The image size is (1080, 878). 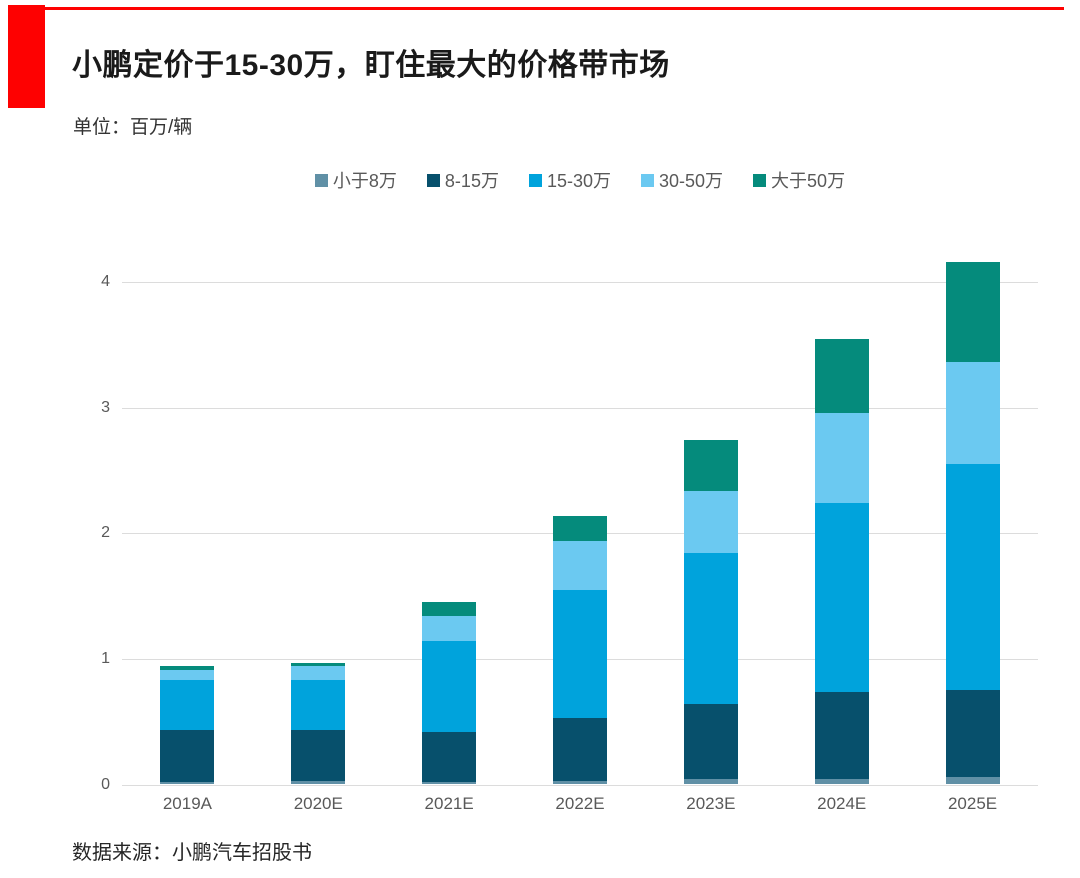 What do you see at coordinates (318, 782) in the screenshot?
I see `bar-segment-2020E-小于8万` at bounding box center [318, 782].